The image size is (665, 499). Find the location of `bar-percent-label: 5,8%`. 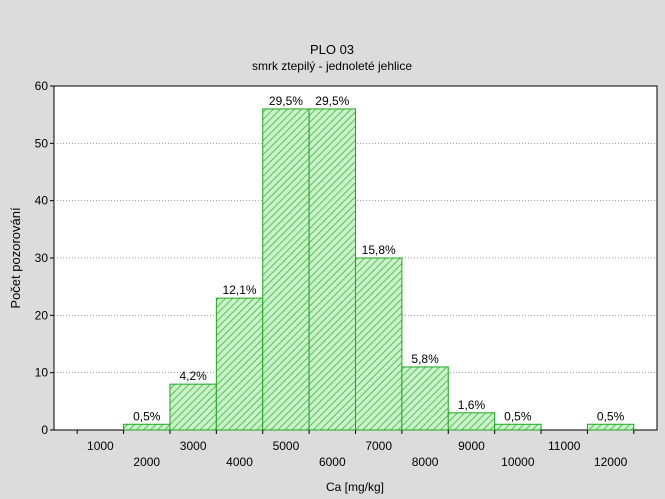

bar-percent-label: 5,8% is located at coordinates (425, 359).